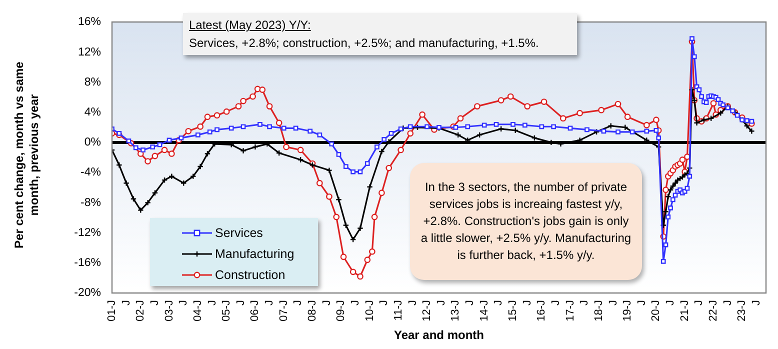  What do you see at coordinates (684, 311) in the screenshot?
I see `x-tick-label: 21-J` at bounding box center [684, 311].